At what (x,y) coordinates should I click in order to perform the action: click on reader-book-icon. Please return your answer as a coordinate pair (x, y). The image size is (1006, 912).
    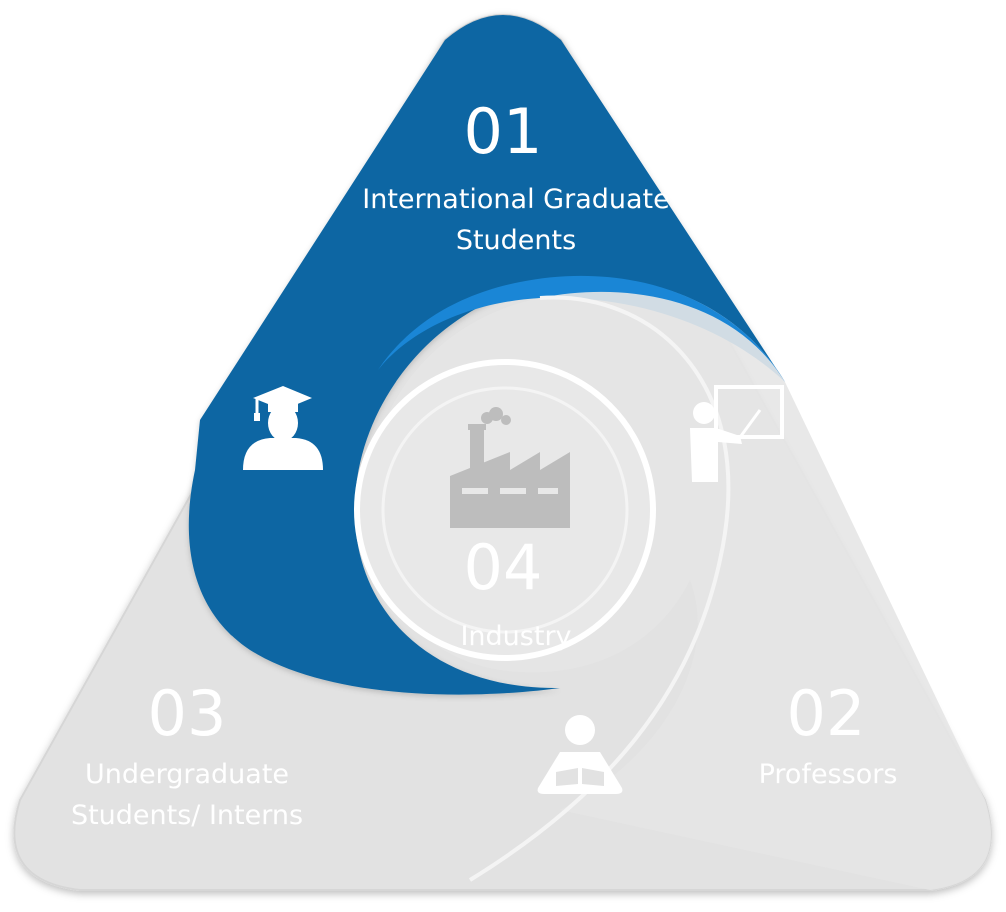
    Looking at the image, I should click on (580, 754).